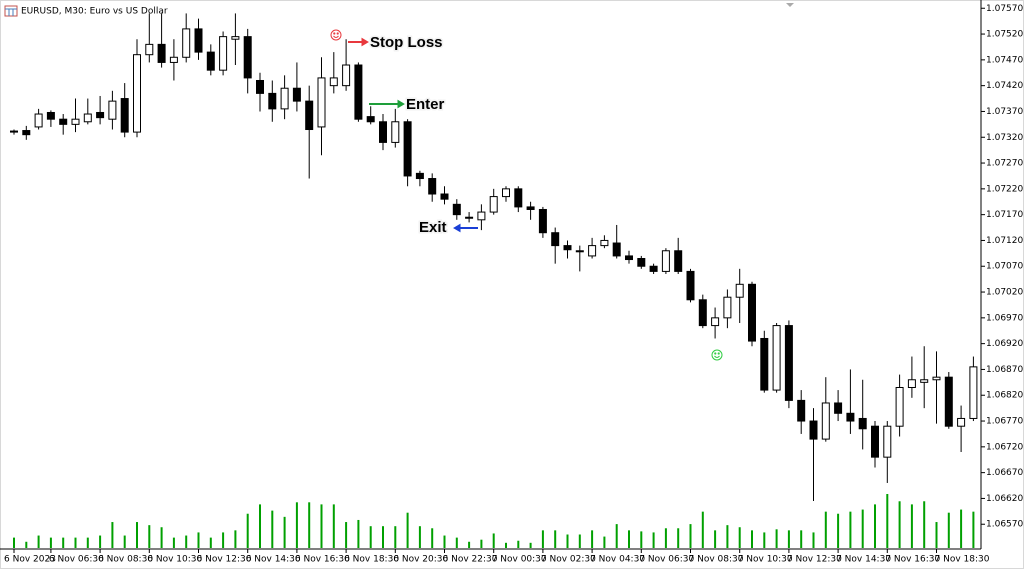  What do you see at coordinates (470, 560) in the screenshot?
I see `x-tick-label: 6 Nov 22:30` at bounding box center [470, 560].